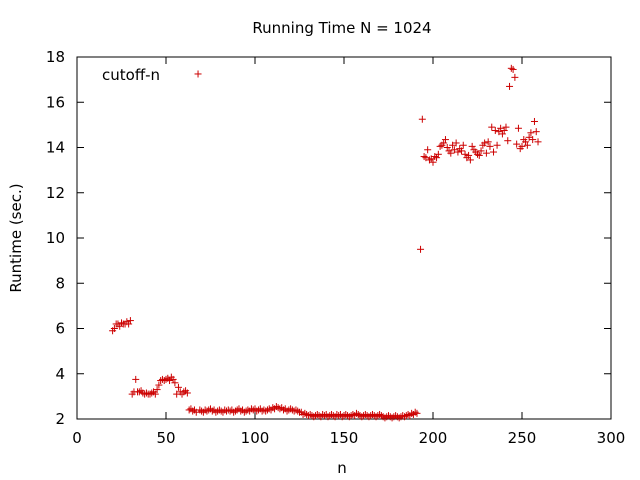 Image resolution: width=640 pixels, height=480 pixels. What do you see at coordinates (60, 419) in the screenshot?
I see `y-tick-label: 2` at bounding box center [60, 419].